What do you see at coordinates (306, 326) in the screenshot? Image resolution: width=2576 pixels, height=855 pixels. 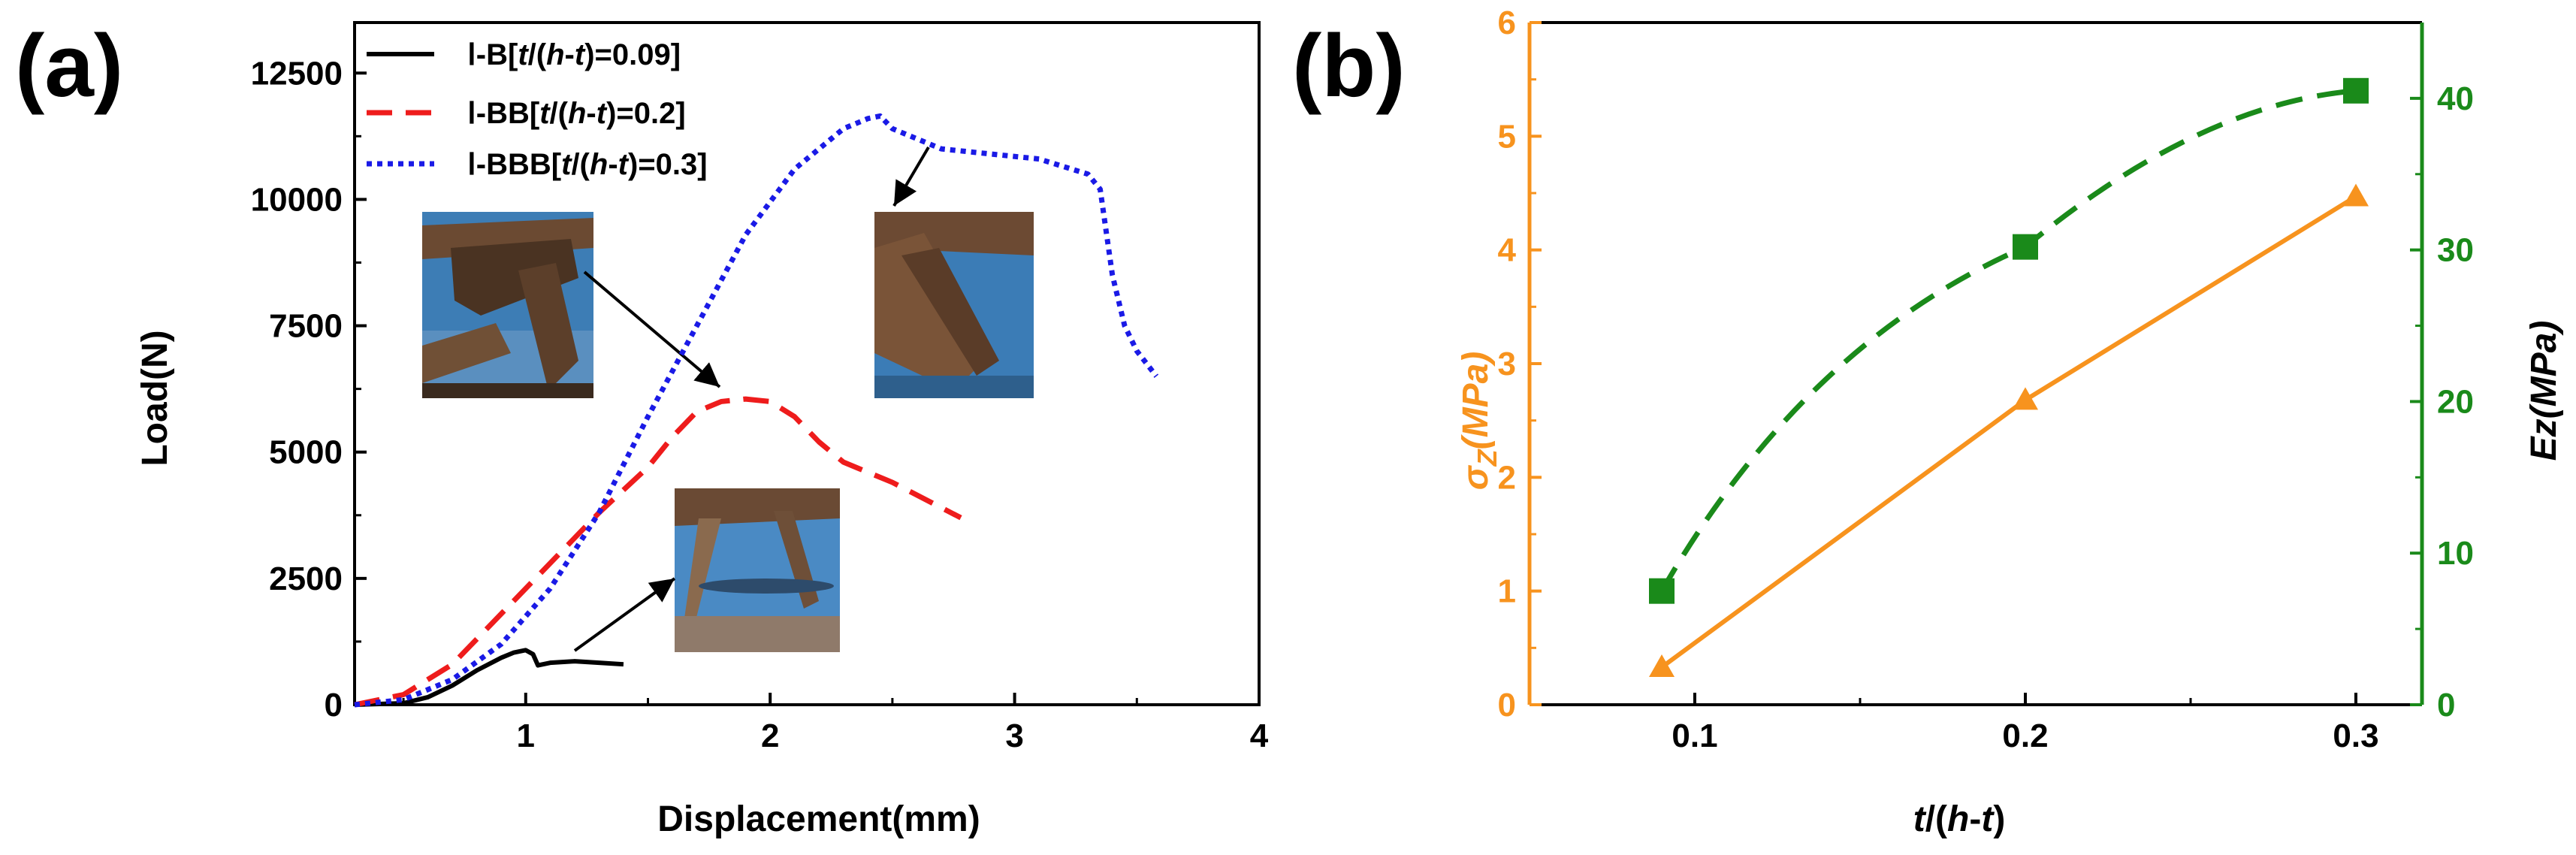 I see `y-tick-label-a: 7500` at bounding box center [306, 326].